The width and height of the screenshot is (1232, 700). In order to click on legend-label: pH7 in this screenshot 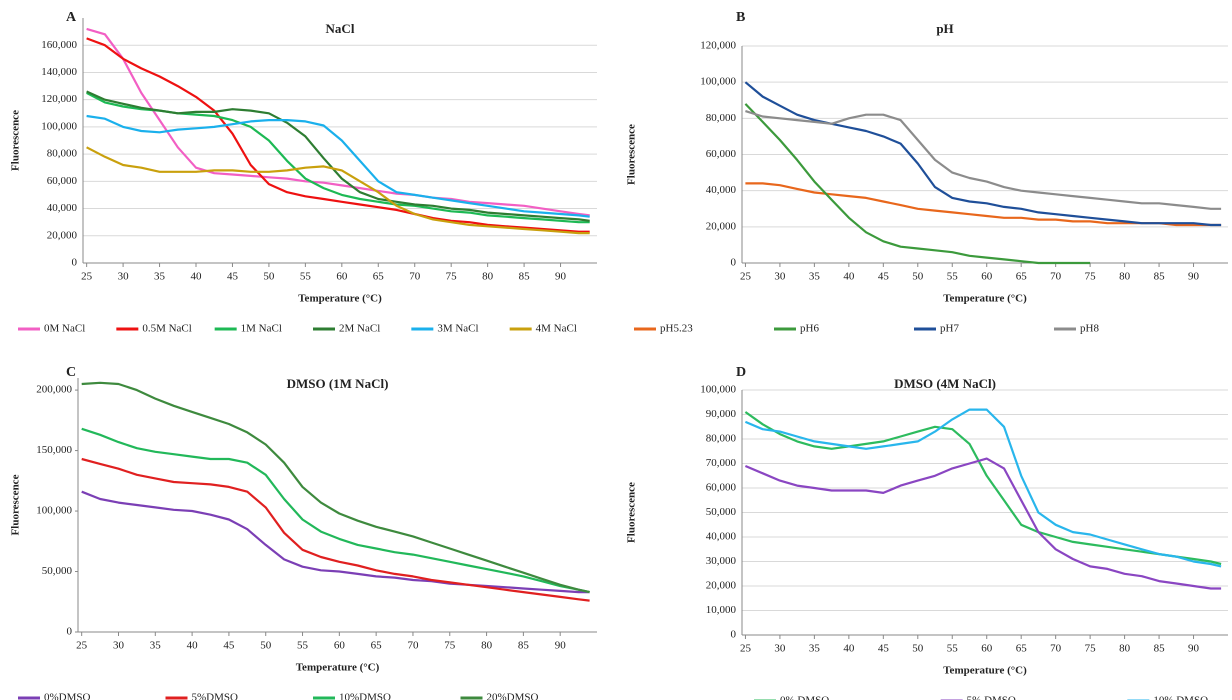, I will do `click(949, 329)`.